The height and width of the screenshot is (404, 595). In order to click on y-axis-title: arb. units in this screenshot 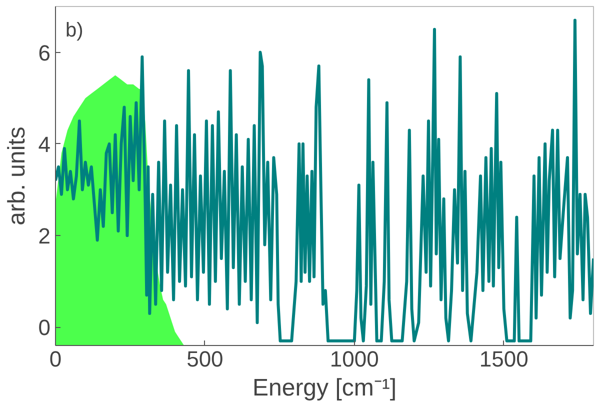, I will do `click(16, 176)`.